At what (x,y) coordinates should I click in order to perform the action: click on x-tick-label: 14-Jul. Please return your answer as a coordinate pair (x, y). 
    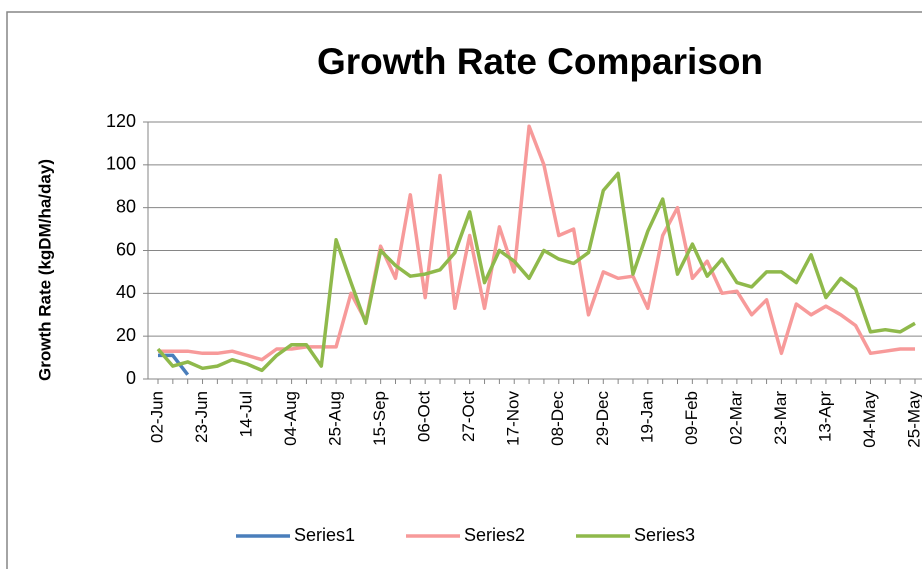
    Looking at the image, I should click on (246, 414).